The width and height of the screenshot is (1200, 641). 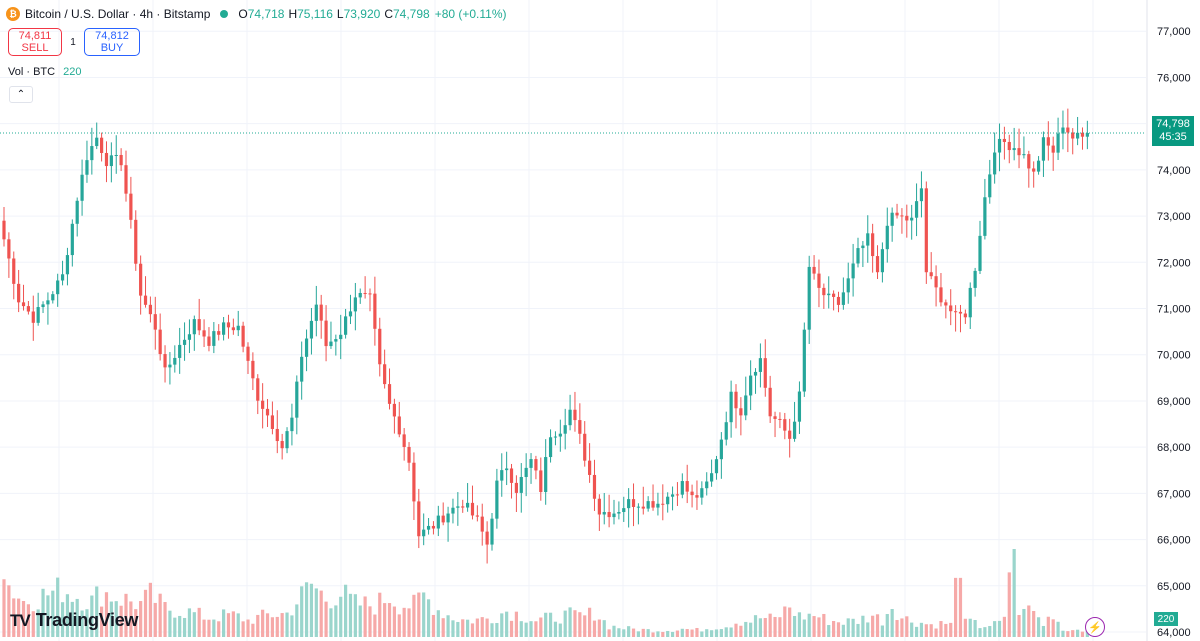 I want to click on y-axis-tick-label: 65,000, so click(x=1174, y=587).